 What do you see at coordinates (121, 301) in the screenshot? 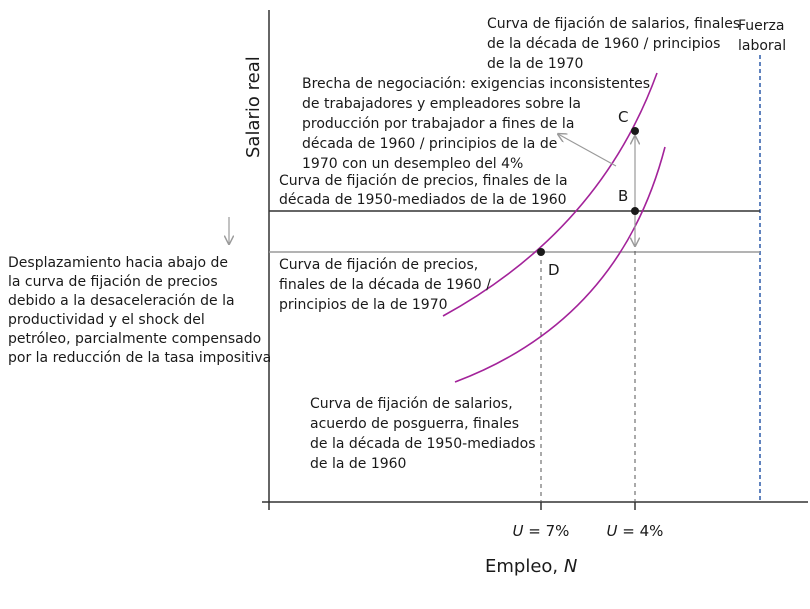
I see `shift-note-label-line: debido a la desaceleración de la` at bounding box center [121, 301].